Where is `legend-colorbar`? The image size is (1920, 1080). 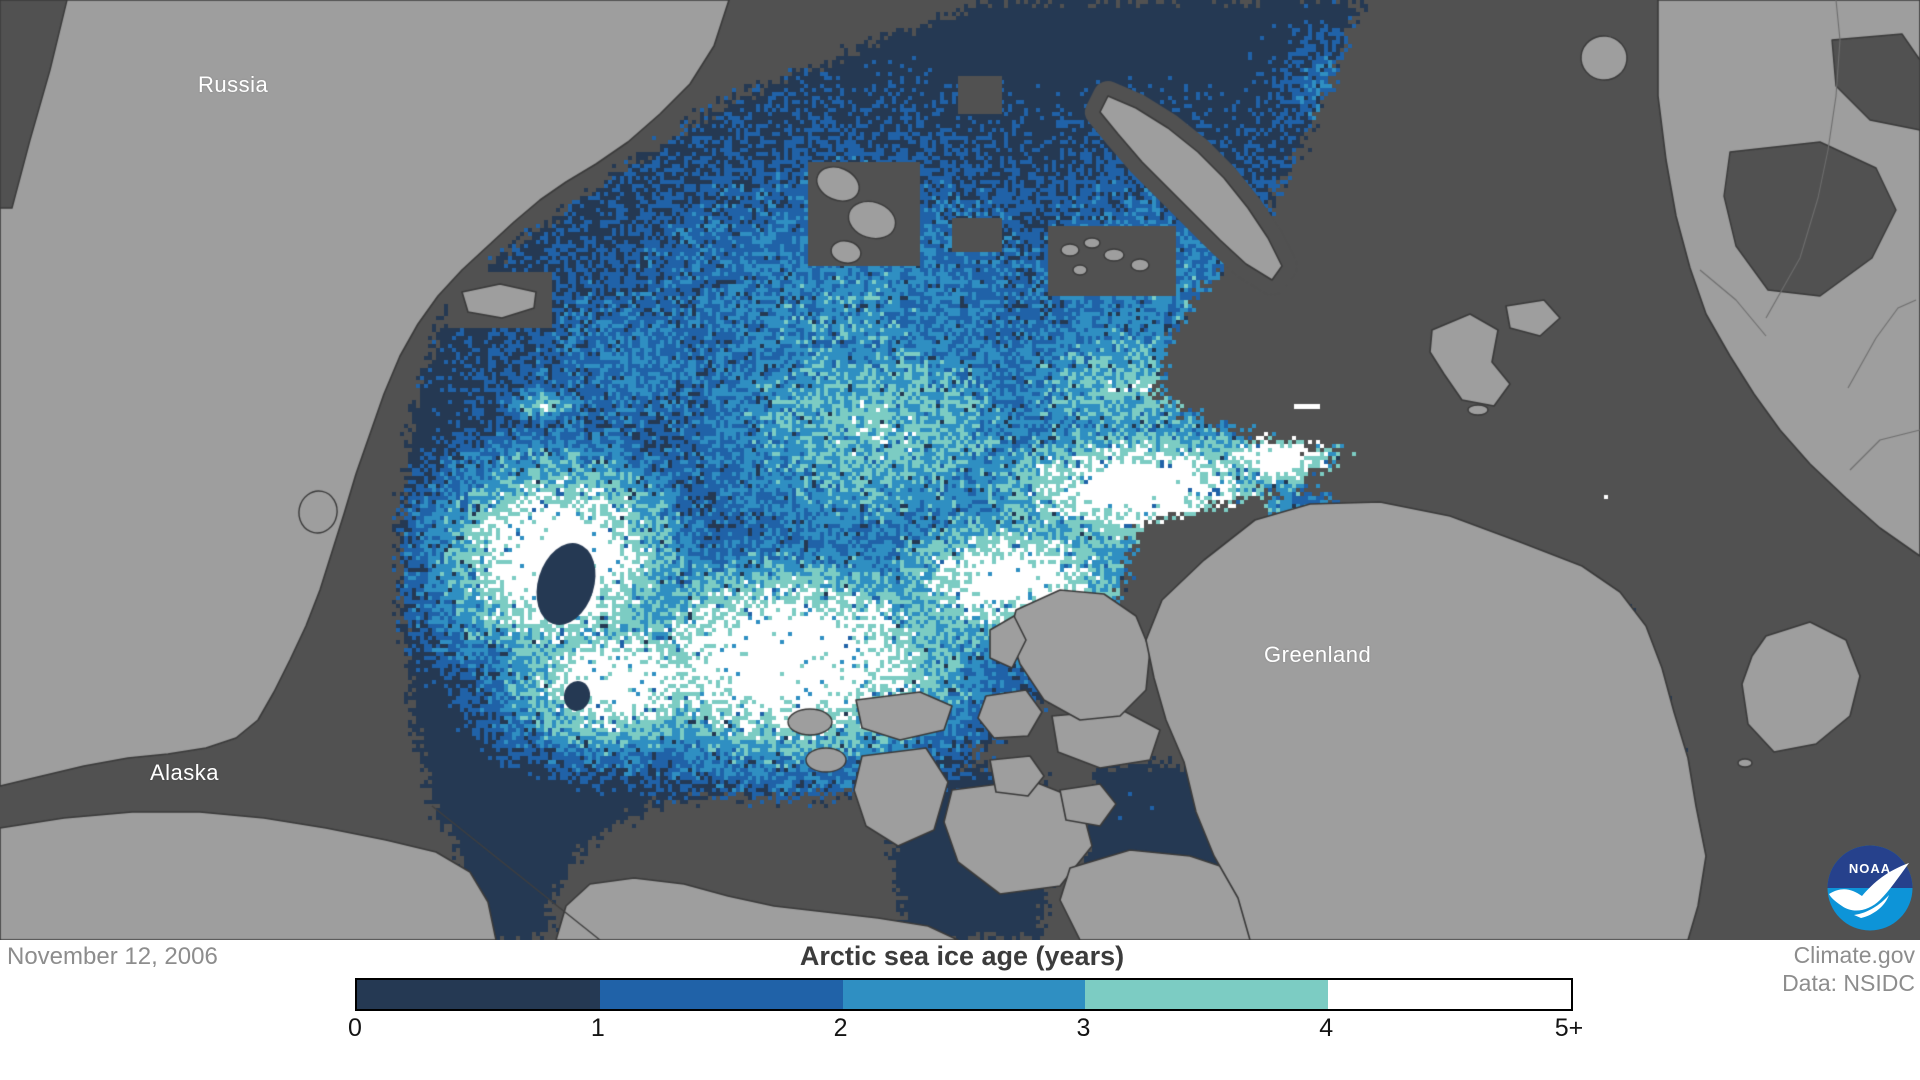
legend-colorbar is located at coordinates (964, 994).